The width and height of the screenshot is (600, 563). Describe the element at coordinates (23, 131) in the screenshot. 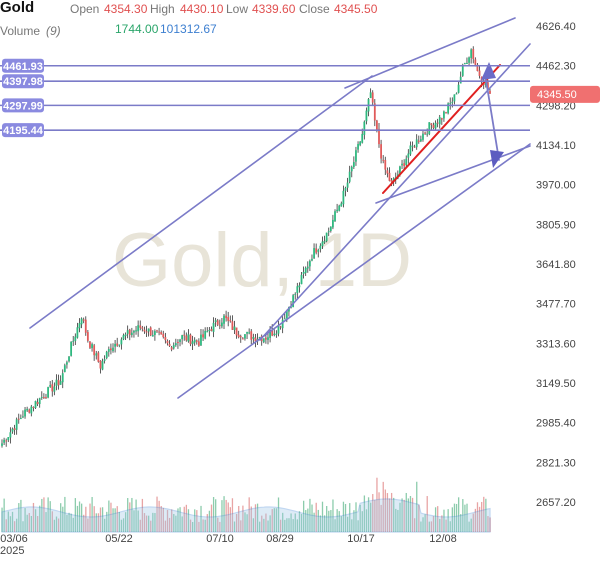

I see `horizontal-level-label: 4195.44` at that location.